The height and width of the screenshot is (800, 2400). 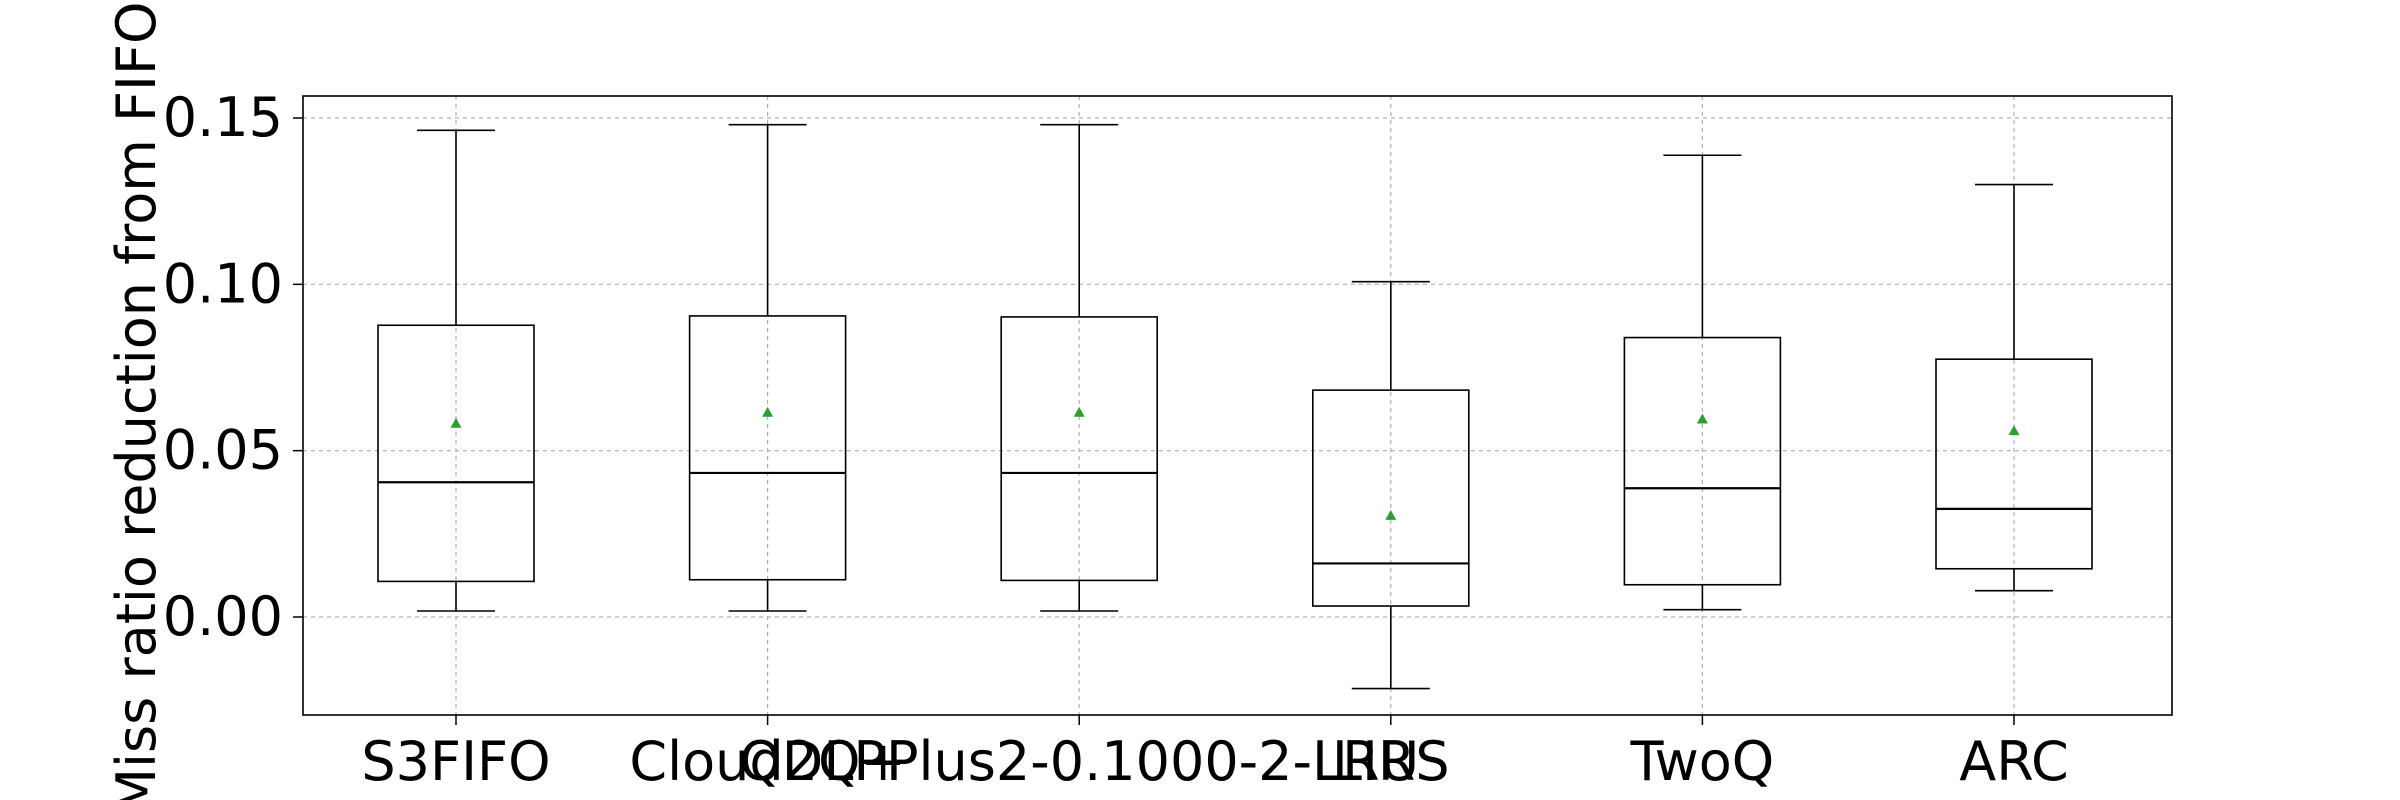 I want to click on y-axis-label: Miss ratio reduction from FIFO, so click(x=136, y=400).